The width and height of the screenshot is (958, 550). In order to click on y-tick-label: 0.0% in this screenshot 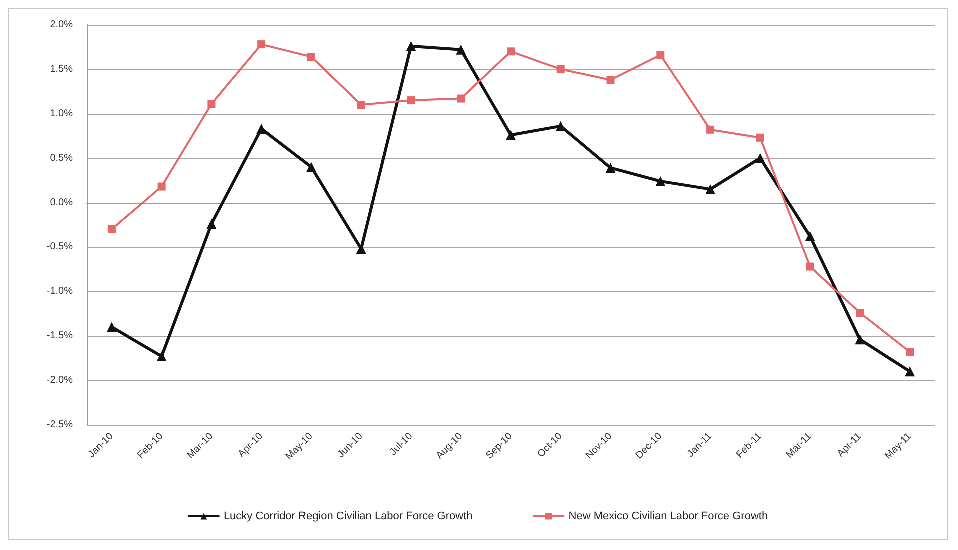, I will do `click(62, 202)`.